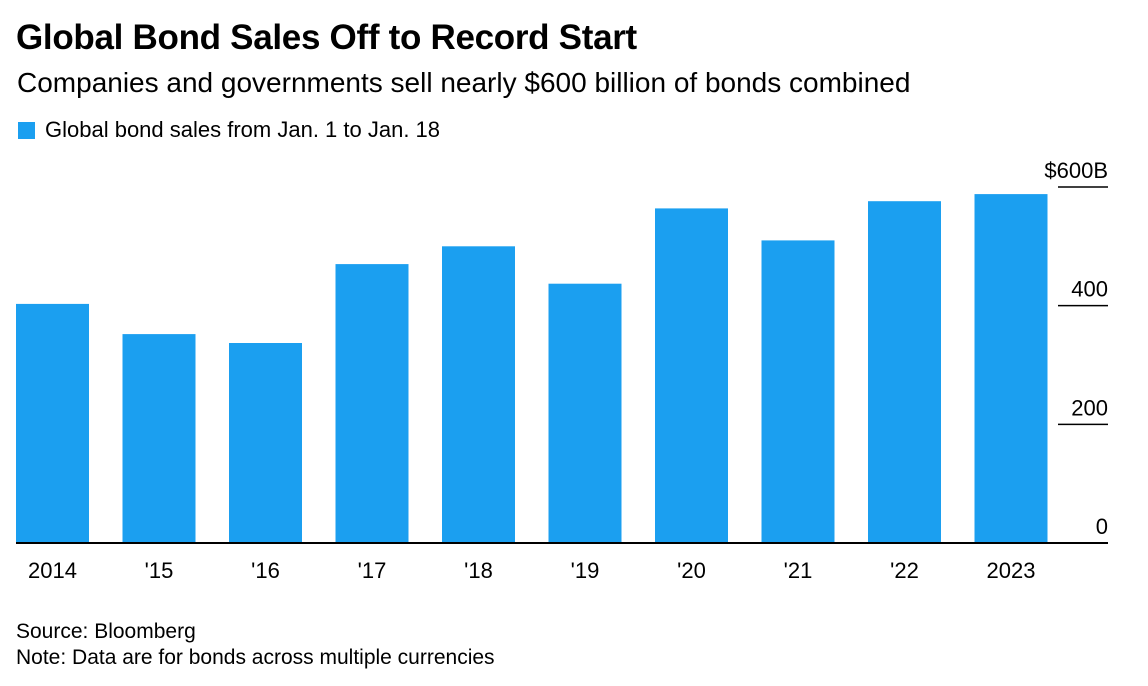 This screenshot has height=686, width=1148. I want to click on legend-label: Global bond sales from Jan. 1 to Jan. 18, so click(243, 129).